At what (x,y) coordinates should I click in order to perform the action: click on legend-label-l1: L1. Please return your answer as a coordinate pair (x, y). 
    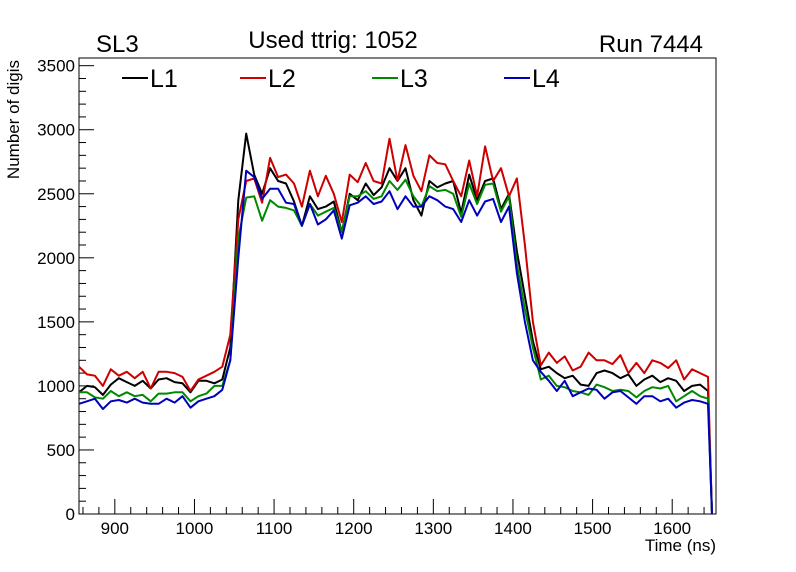
    Looking at the image, I should click on (164, 79).